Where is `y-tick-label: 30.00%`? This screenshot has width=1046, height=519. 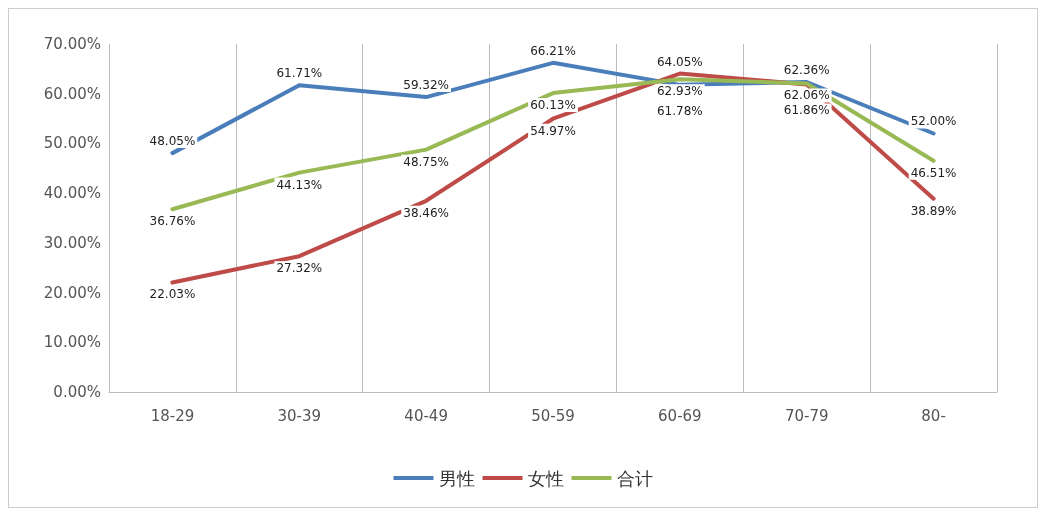
y-tick-label: 30.00% is located at coordinates (72, 242).